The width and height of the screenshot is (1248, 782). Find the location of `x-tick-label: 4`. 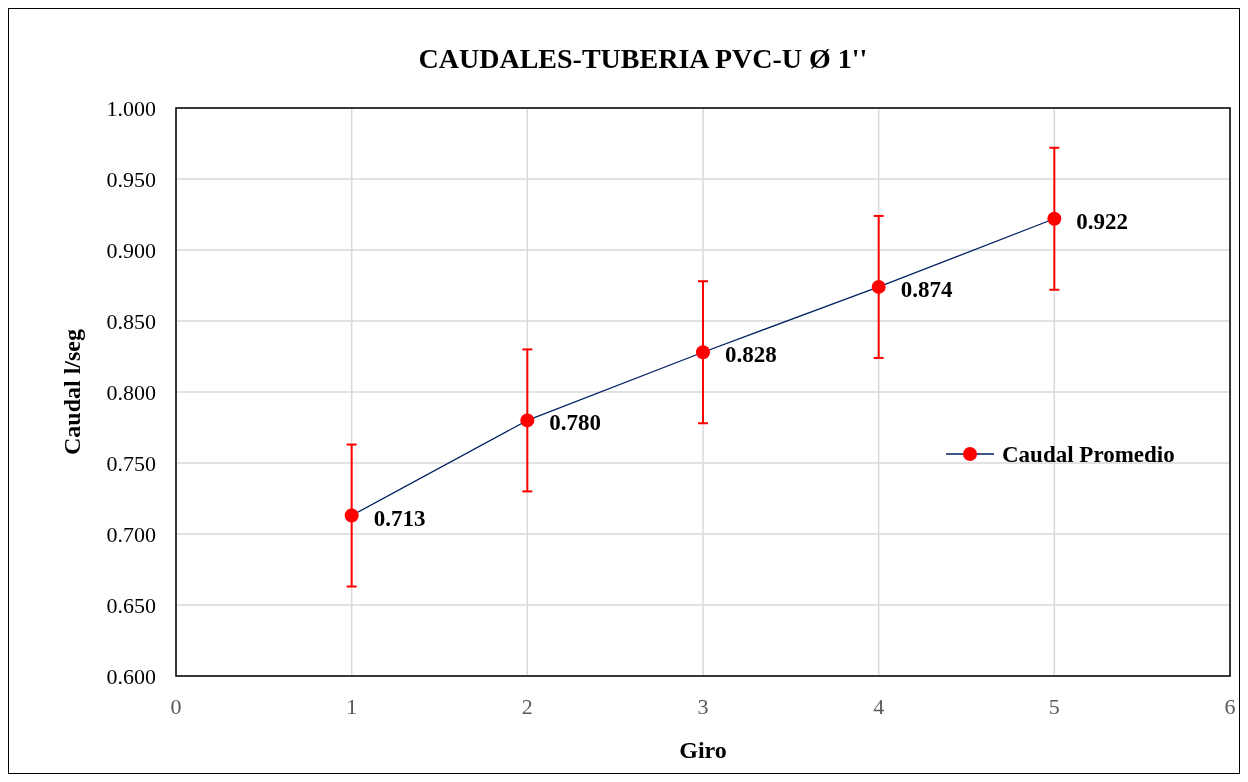

x-tick-label: 4 is located at coordinates (879, 706).